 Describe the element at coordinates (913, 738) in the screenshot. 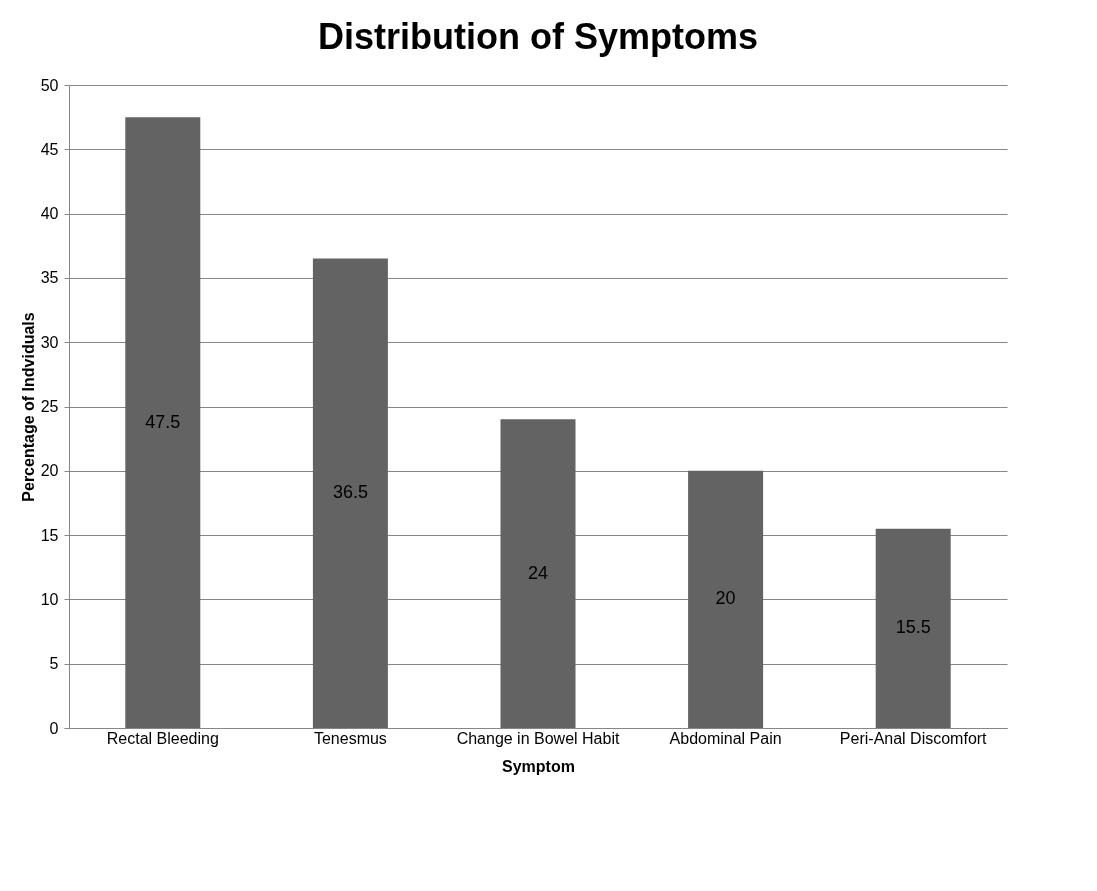

I see `x-tick-label: Peri-Anal Discomfort` at that location.